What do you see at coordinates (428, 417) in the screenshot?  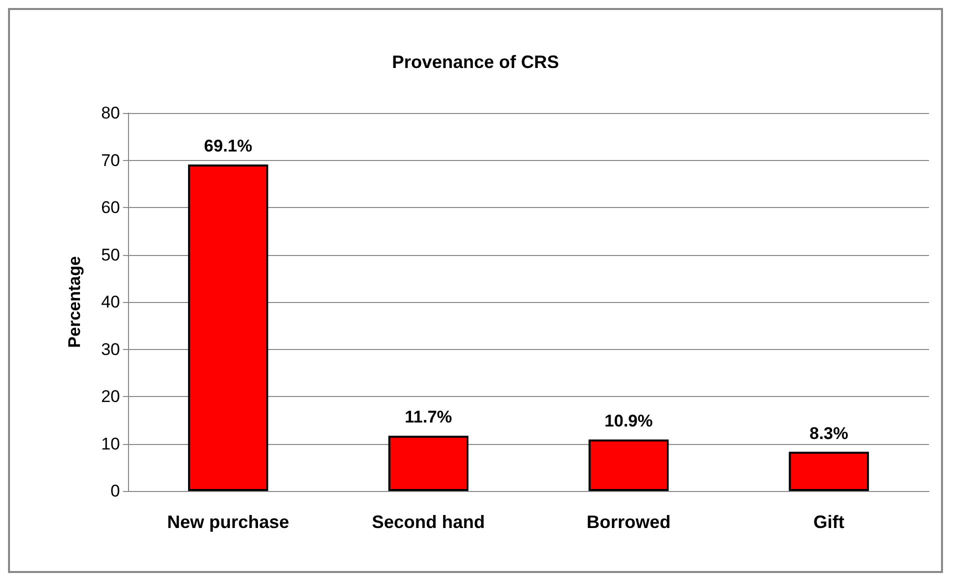 I see `data-label: 11.7%` at bounding box center [428, 417].